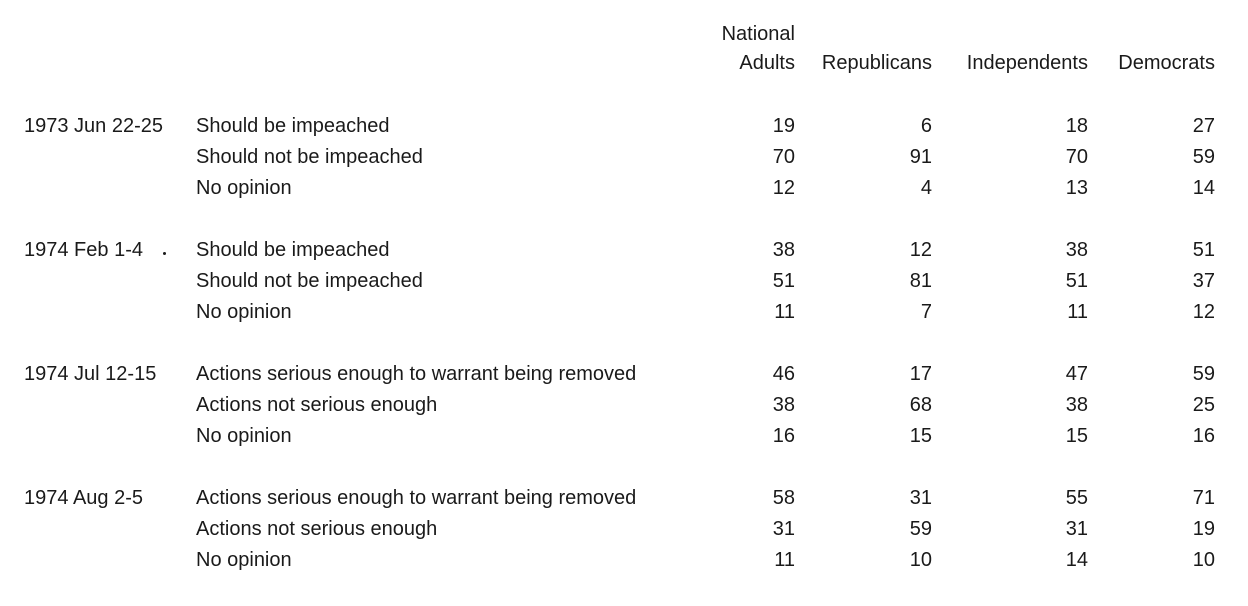  What do you see at coordinates (1203, 281) in the screenshot?
I see `table-cell-value: 37` at bounding box center [1203, 281].